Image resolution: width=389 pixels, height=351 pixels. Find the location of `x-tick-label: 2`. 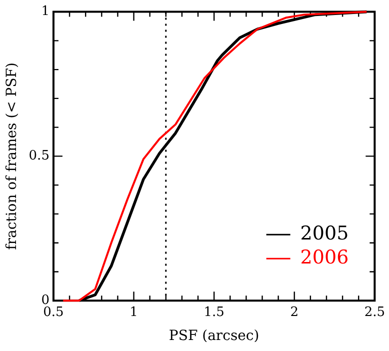

x-tick-label: 2 is located at coordinates (294, 312).